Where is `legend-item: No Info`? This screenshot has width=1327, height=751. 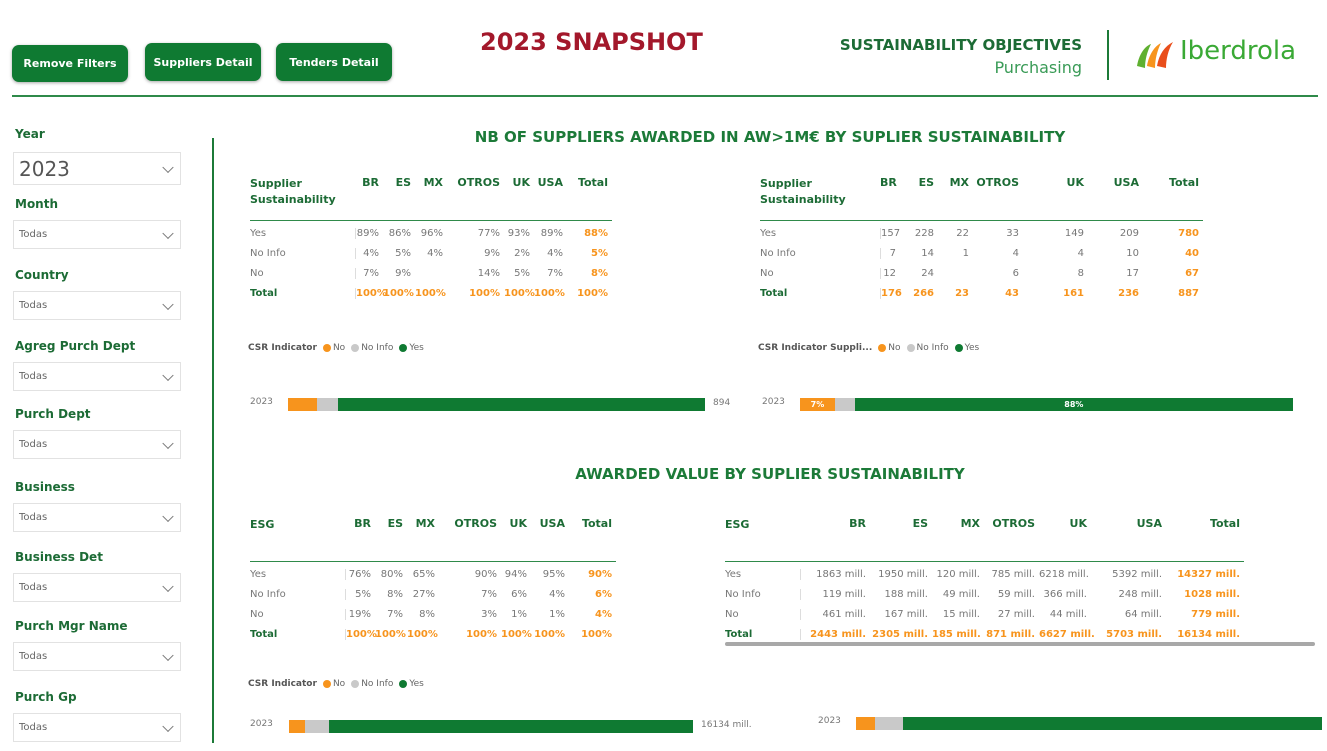
legend-item: No Info is located at coordinates (927, 348).